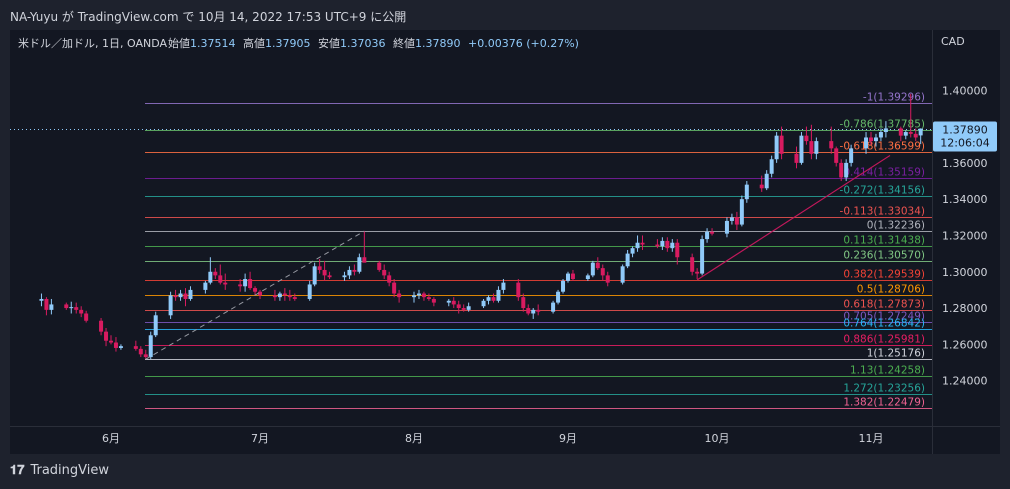 This screenshot has width=1010, height=489. I want to click on footer-bar, so click(505, 471).